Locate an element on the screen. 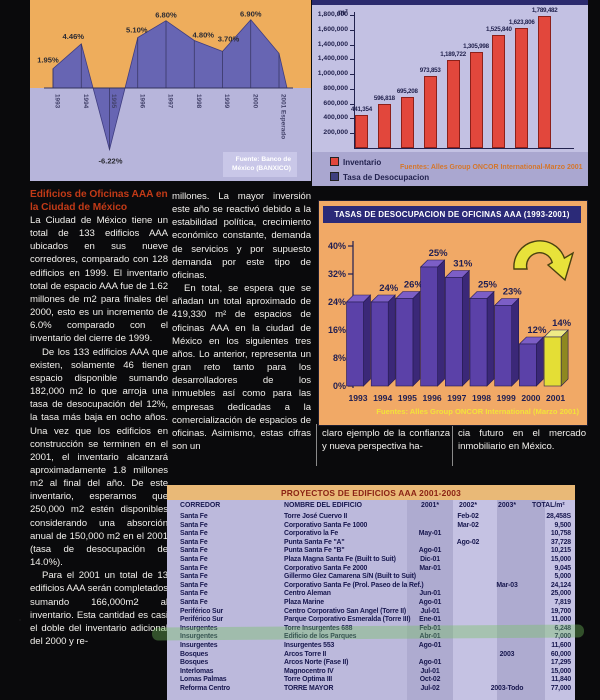  table-cell: Arcos Torre II is located at coordinates (305, 654).